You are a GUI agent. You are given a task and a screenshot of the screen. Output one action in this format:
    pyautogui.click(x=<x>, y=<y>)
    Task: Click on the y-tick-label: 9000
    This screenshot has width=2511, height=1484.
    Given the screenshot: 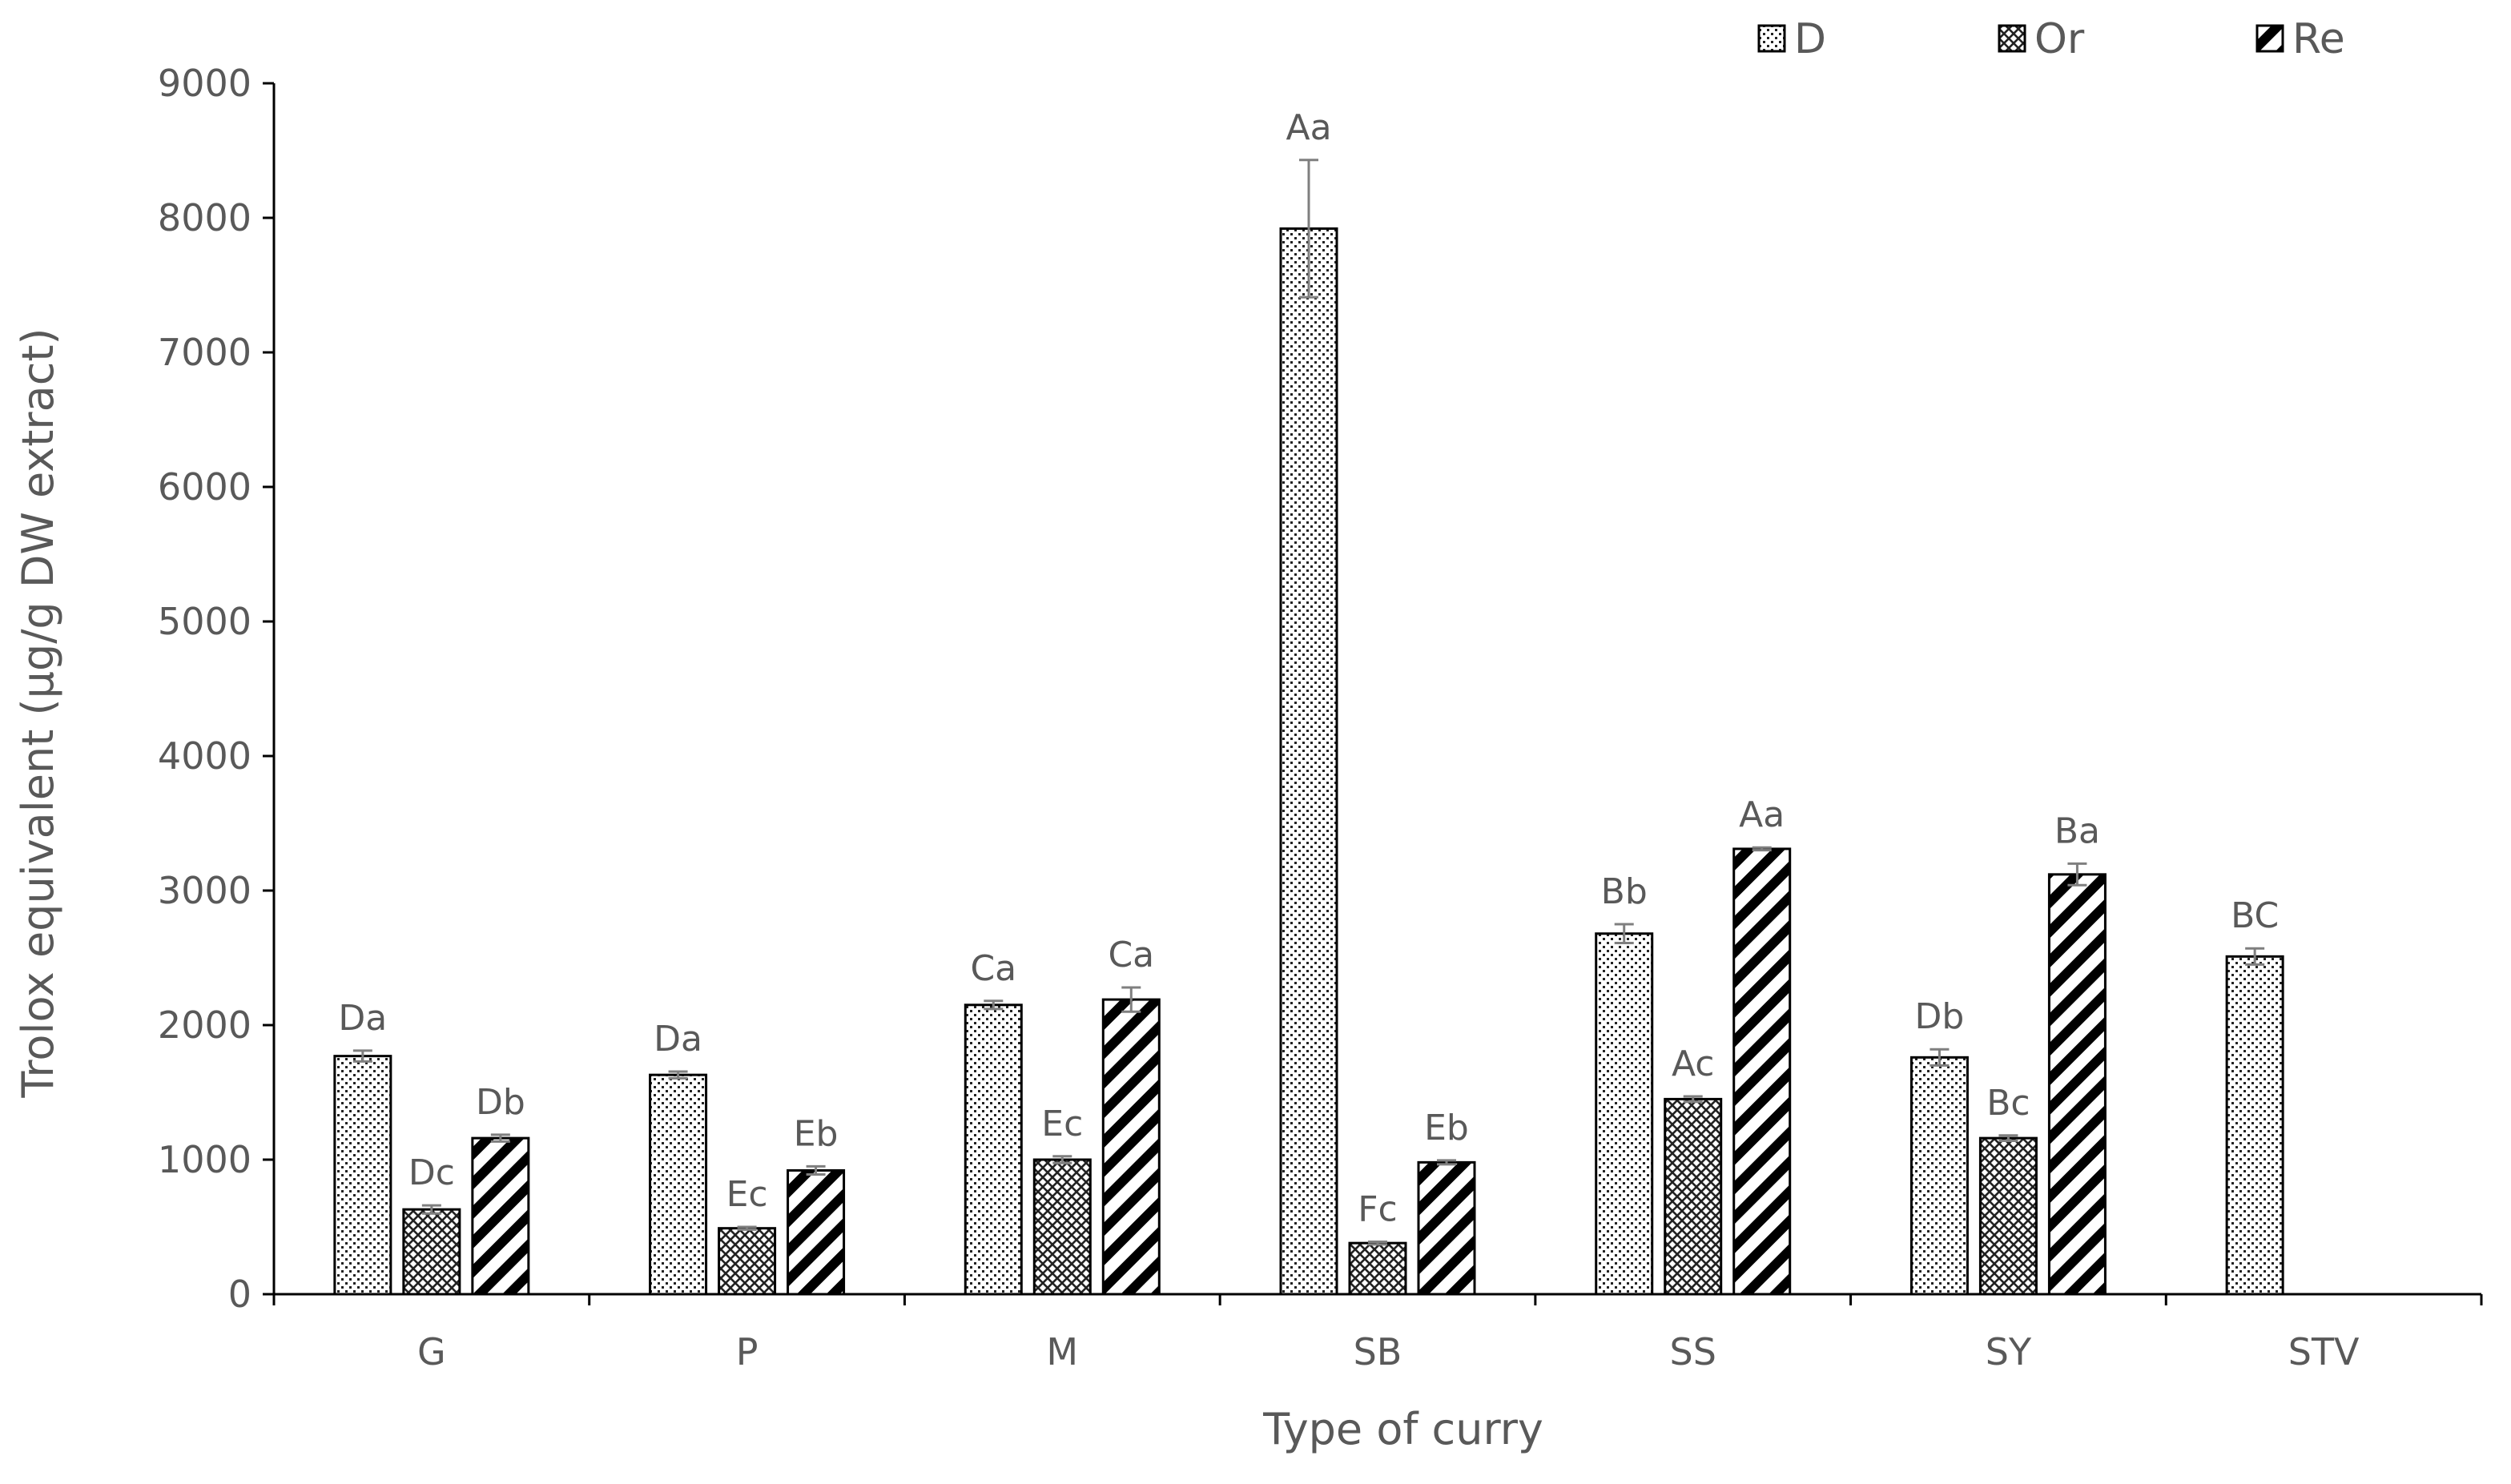 What is the action you would take?
    pyautogui.click(x=205, y=83)
    